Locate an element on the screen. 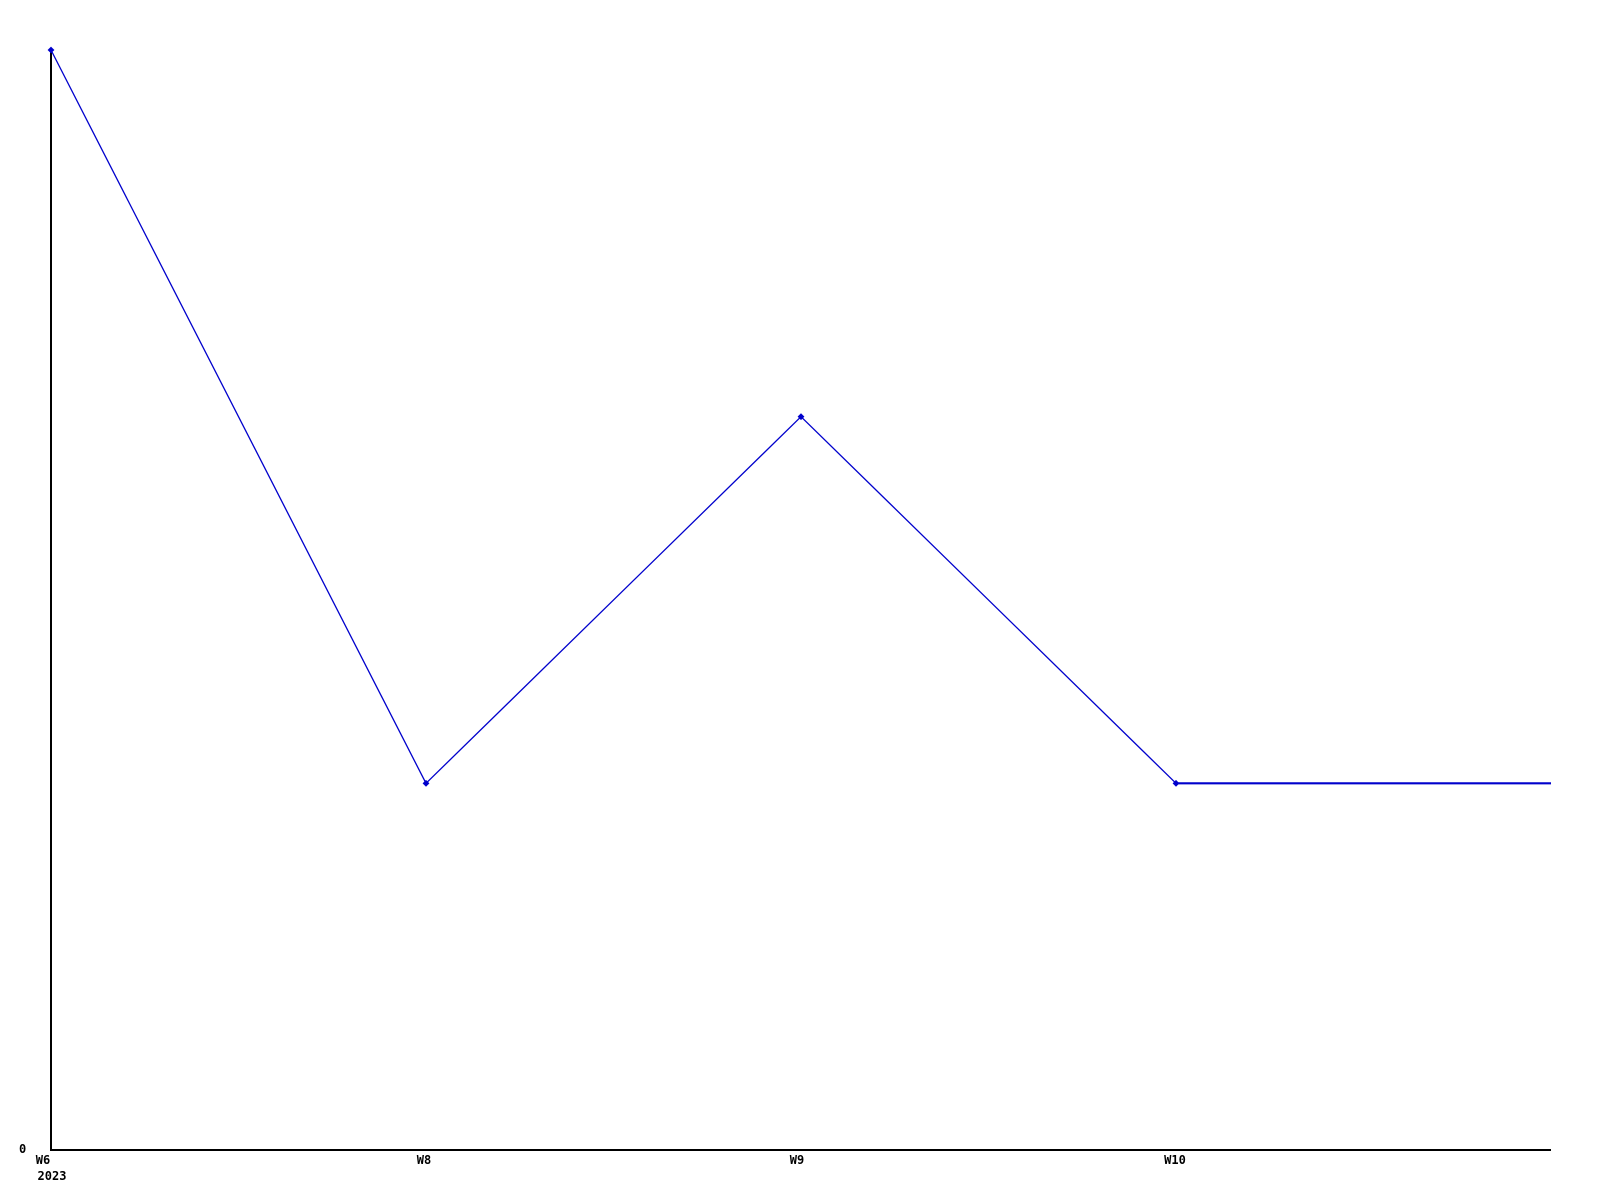 The width and height of the screenshot is (1600, 1200). x-axis-tick-label-w10: W10 is located at coordinates (1175, 1160).